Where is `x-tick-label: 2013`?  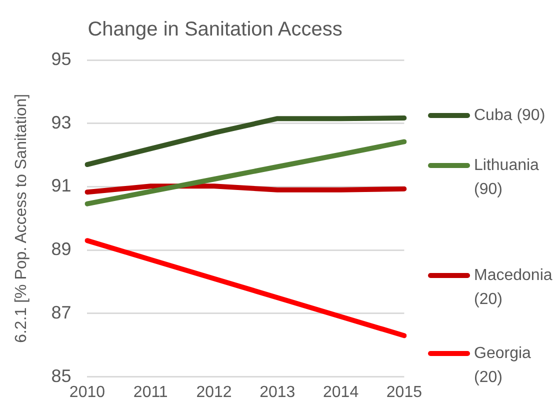
x-tick-label: 2013 is located at coordinates (278, 392).